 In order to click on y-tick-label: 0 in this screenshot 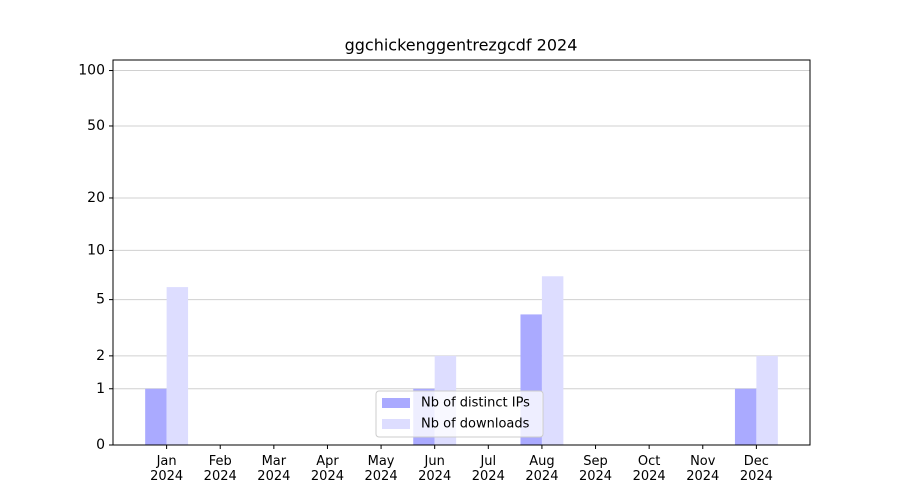, I will do `click(100, 445)`.